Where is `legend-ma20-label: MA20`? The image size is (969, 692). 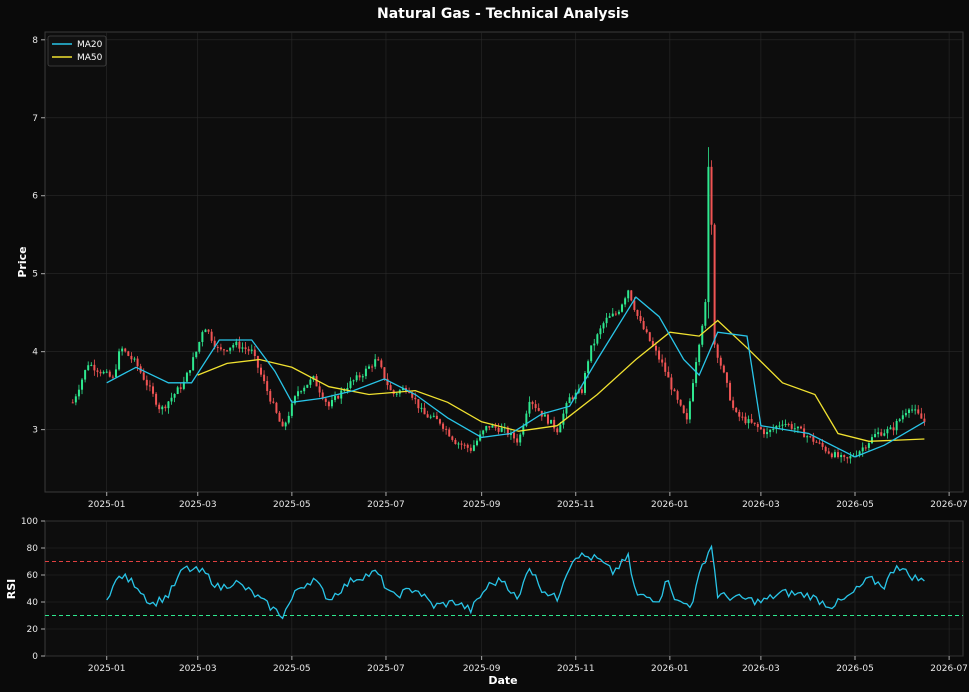 legend-ma20-label: MA20 is located at coordinates (90, 45).